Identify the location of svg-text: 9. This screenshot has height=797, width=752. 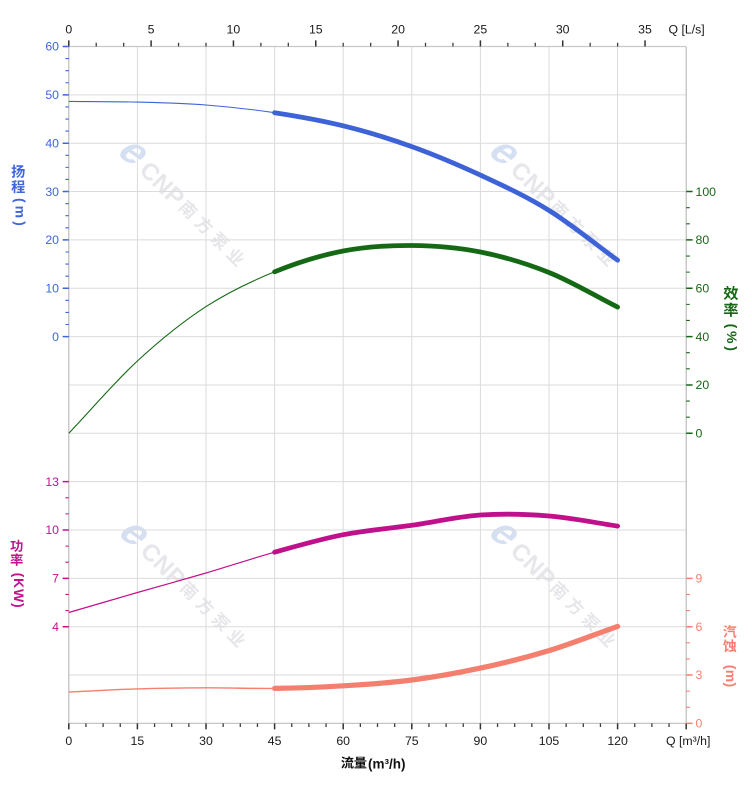
(699, 579).